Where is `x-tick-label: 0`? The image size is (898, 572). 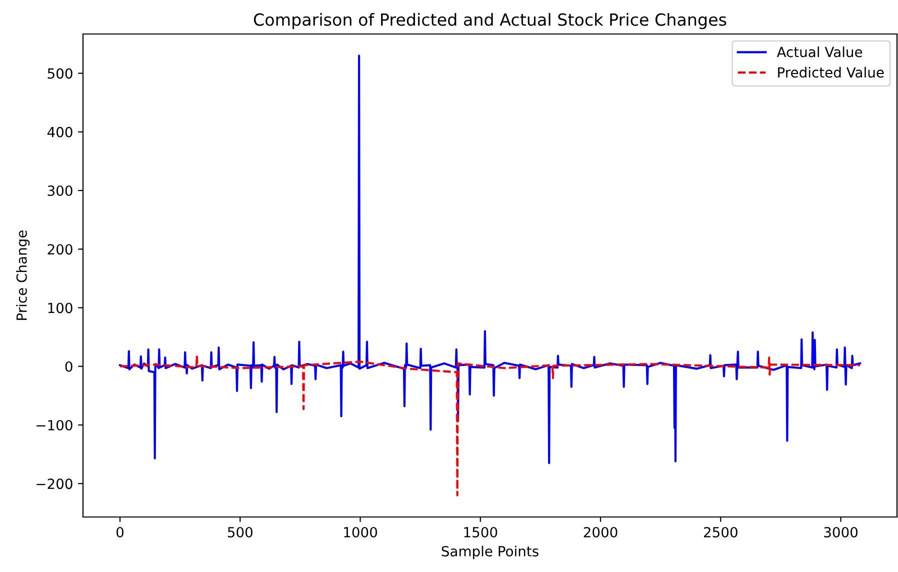 x-tick-label: 0 is located at coordinates (120, 532).